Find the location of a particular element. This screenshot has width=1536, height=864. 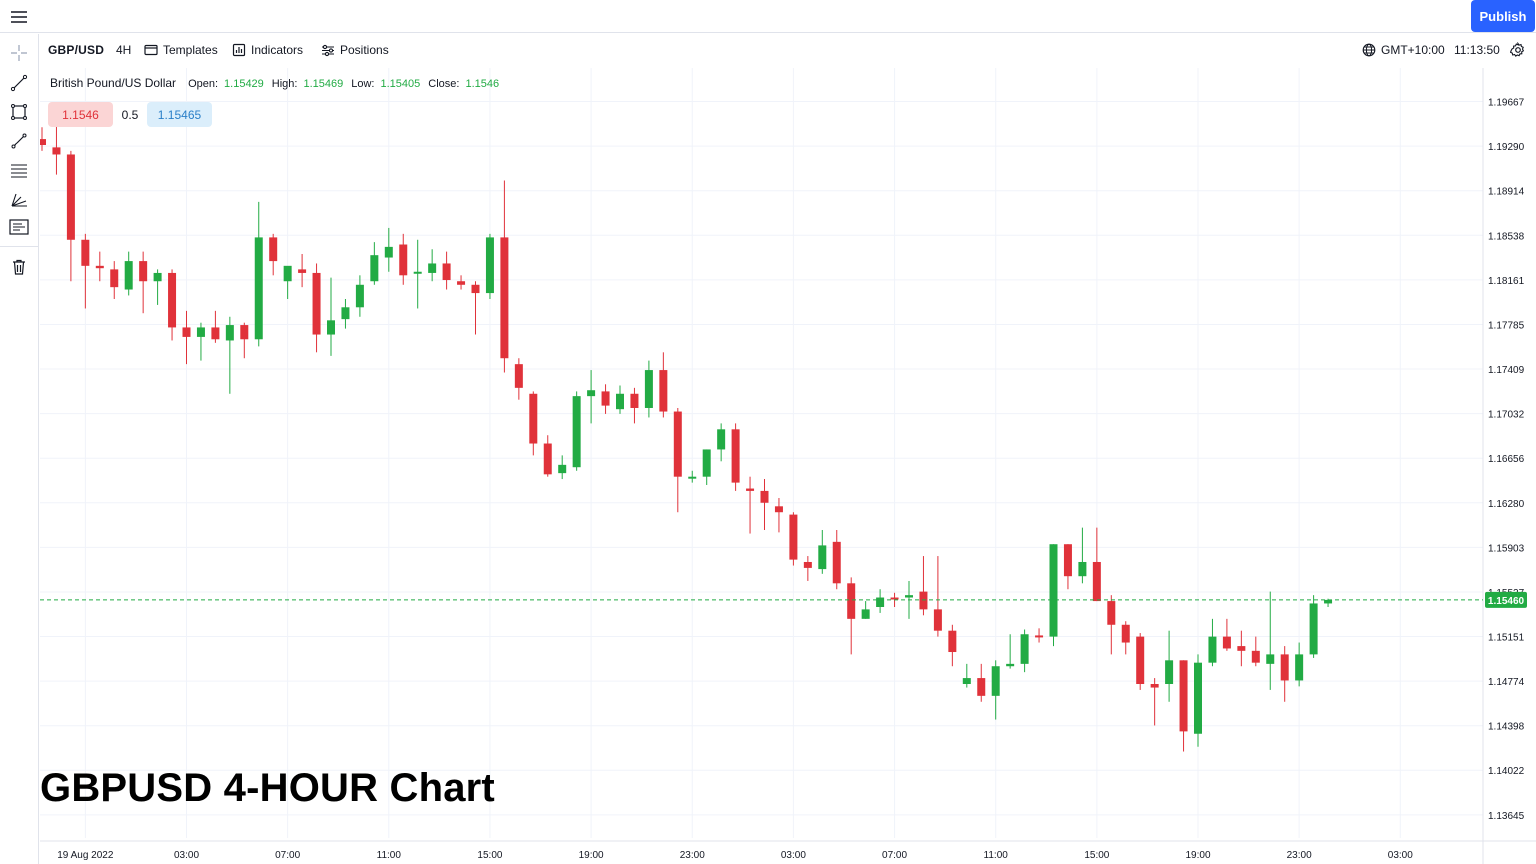

y-tick-label: 1.17785 is located at coordinates (1506, 325).